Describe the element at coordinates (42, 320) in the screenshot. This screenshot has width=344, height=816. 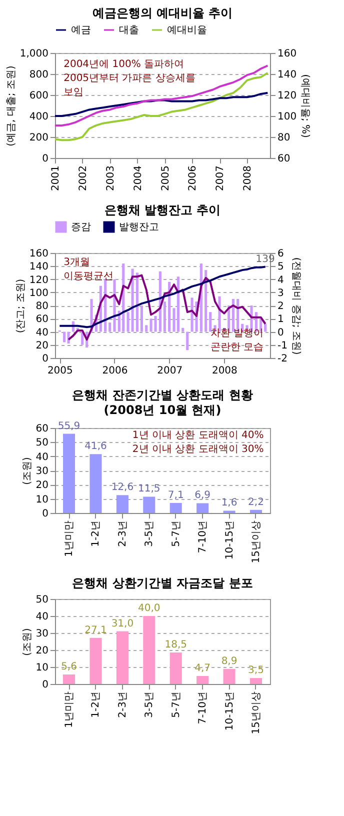
I see `y-tick-label: 60` at that location.